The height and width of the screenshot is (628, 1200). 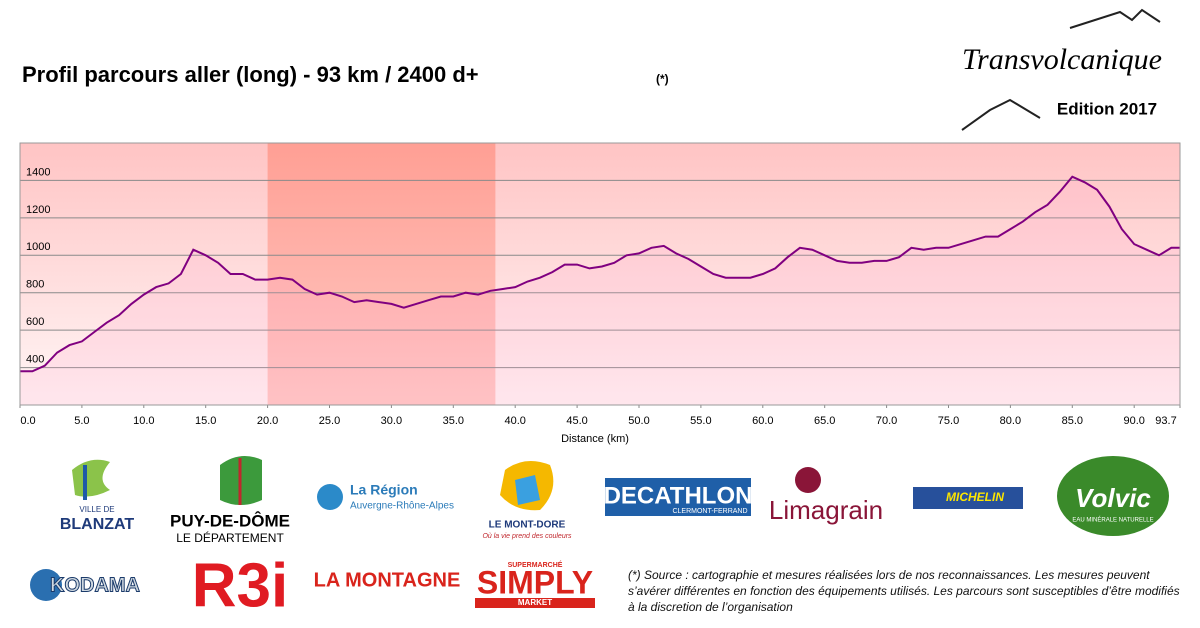 I want to click on x-tick-label: 45.0, so click(x=576, y=421).